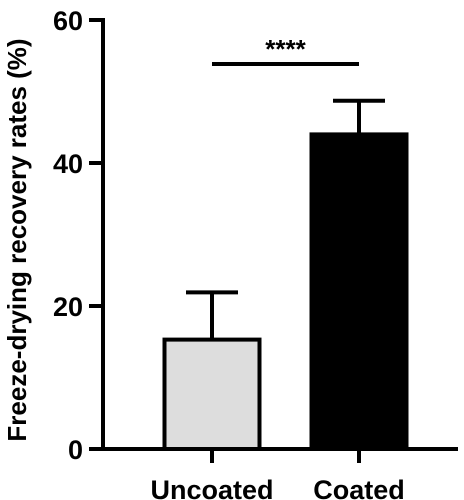 The image size is (464, 500). Describe the element at coordinates (359, 487) in the screenshot. I see `x-tick-label-coated: Coated` at that location.